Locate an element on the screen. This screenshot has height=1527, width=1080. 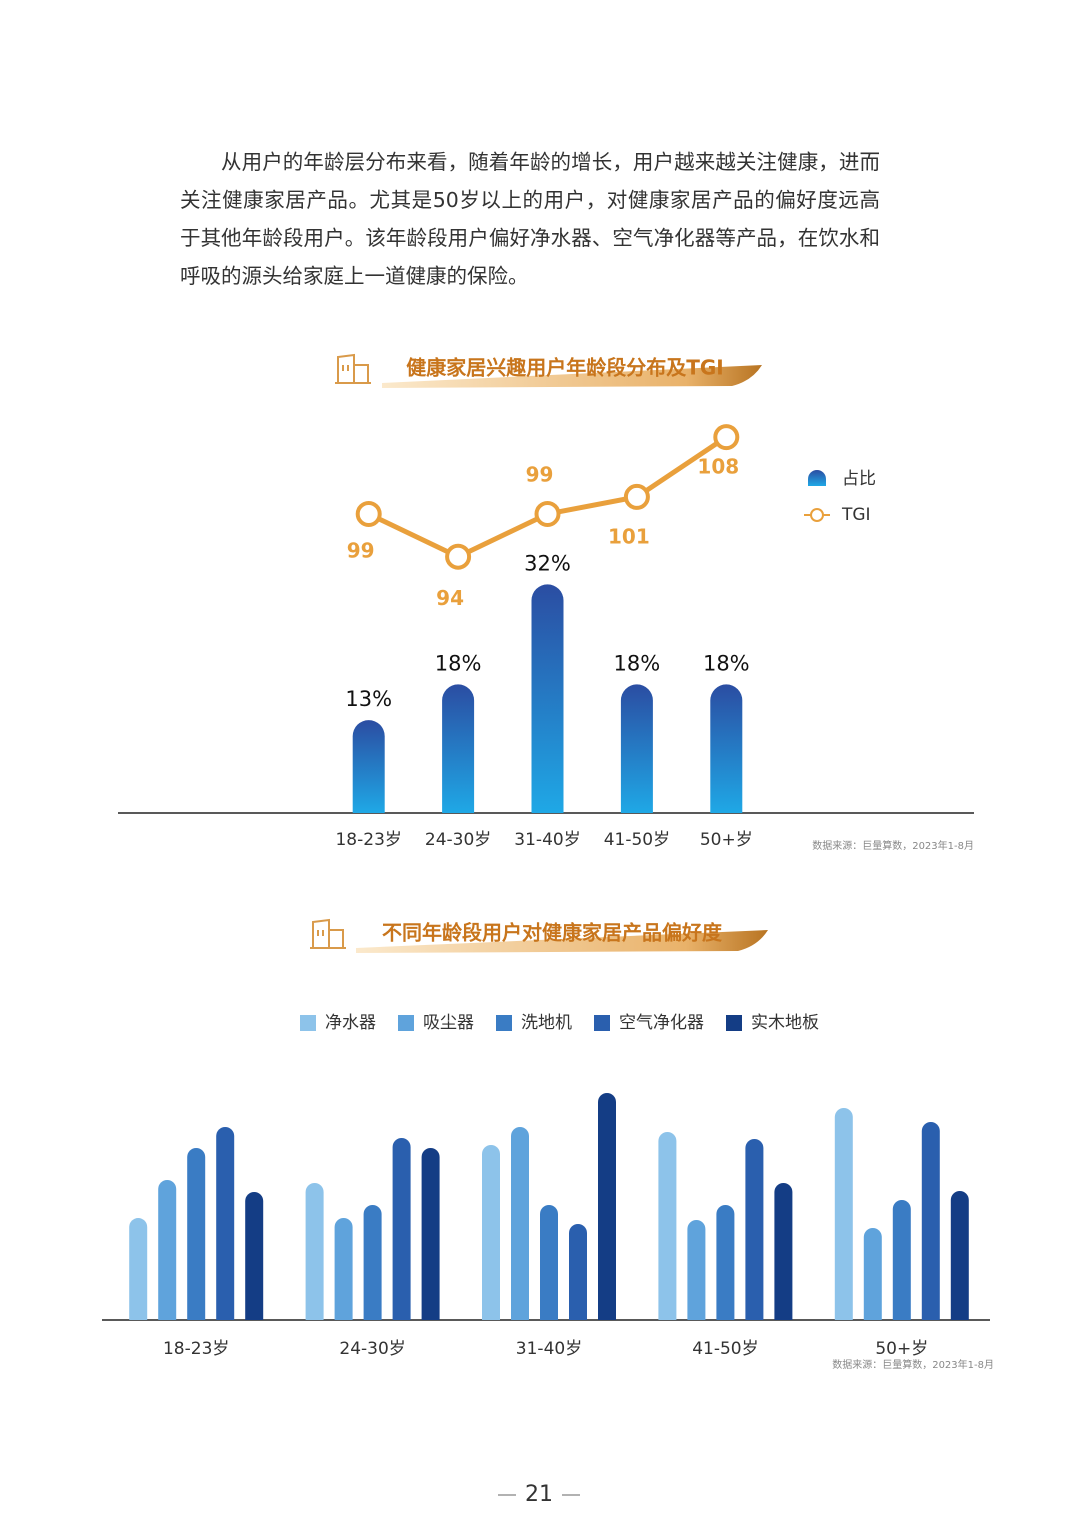
chart-title: 健康家居兴趣用户年龄段分布及TGI is located at coordinates (565, 368).